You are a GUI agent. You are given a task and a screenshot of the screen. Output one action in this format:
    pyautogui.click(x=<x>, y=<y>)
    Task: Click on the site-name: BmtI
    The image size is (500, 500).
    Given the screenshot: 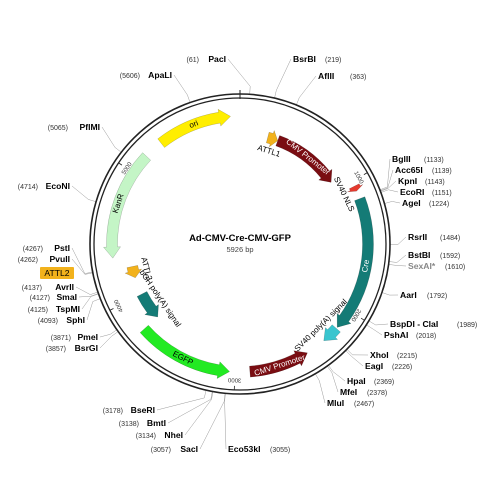 What is the action you would take?
    pyautogui.click(x=156, y=423)
    